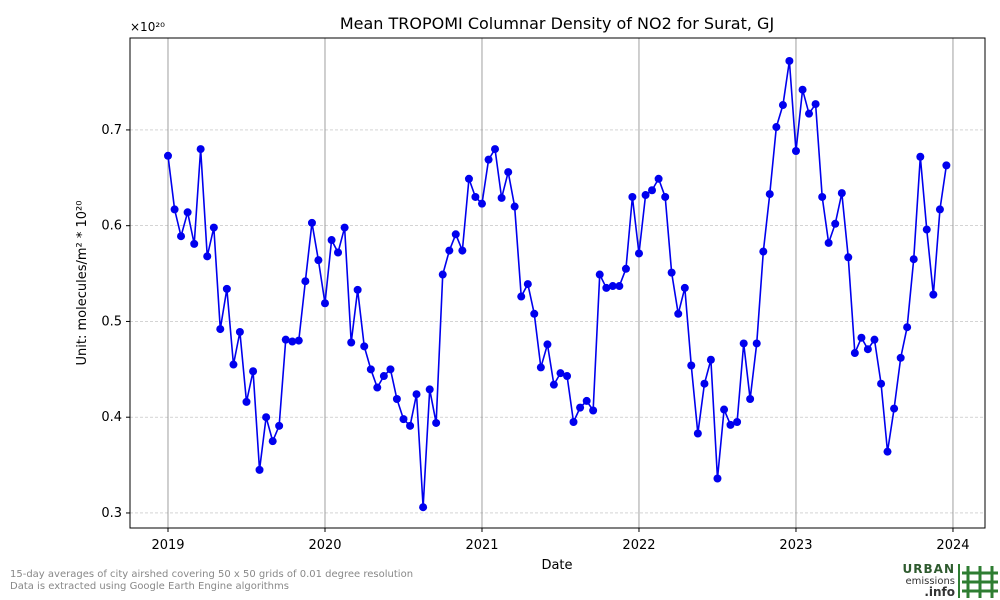 The height and width of the screenshot is (600, 1000). I want to click on x-tick-label: 2019, so click(167, 545).